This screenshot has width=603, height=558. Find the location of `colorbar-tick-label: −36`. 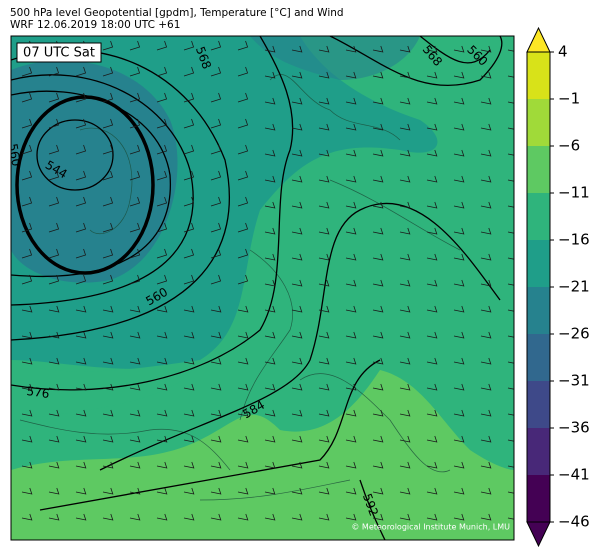

colorbar-tick-label: −36 is located at coordinates (574, 428).